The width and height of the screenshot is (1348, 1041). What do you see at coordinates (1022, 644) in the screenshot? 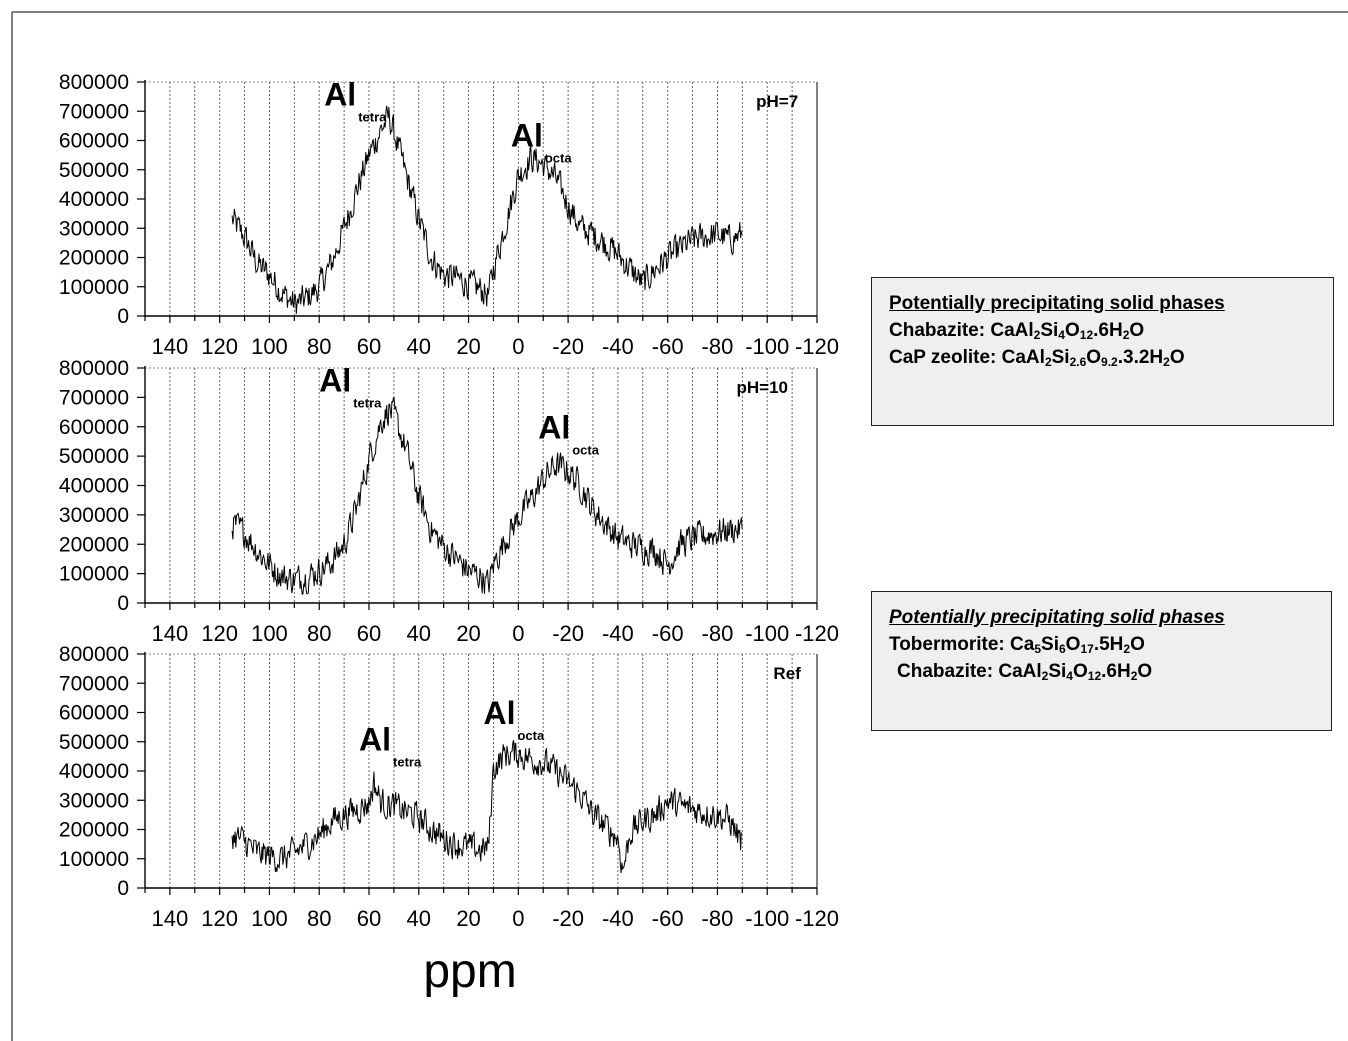
I see `formula-text: Ca` at bounding box center [1022, 644].